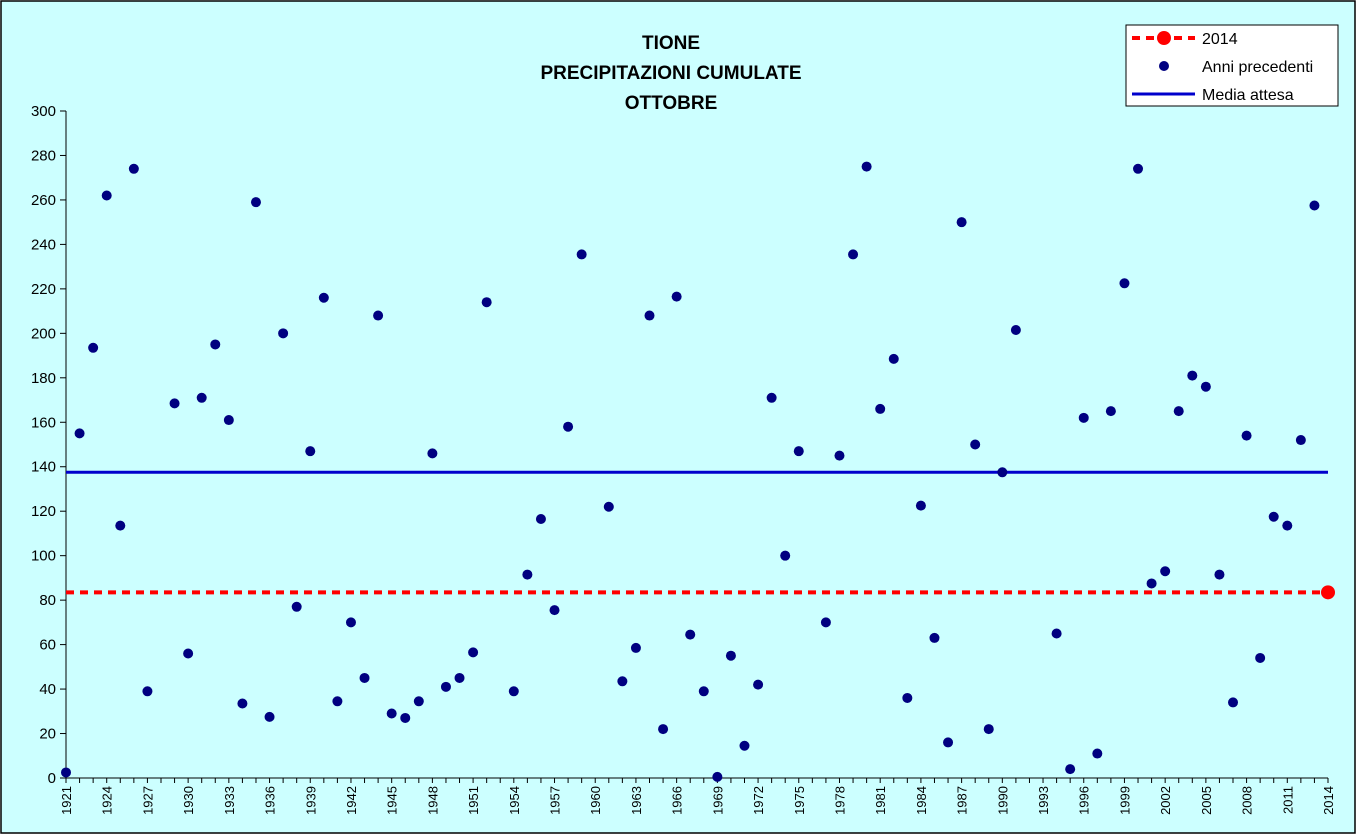 Image resolution: width=1356 pixels, height=834 pixels. Describe the element at coordinates (1257, 67) in the screenshot. I see `legend-previous-years-label: Anni precedenti` at that location.